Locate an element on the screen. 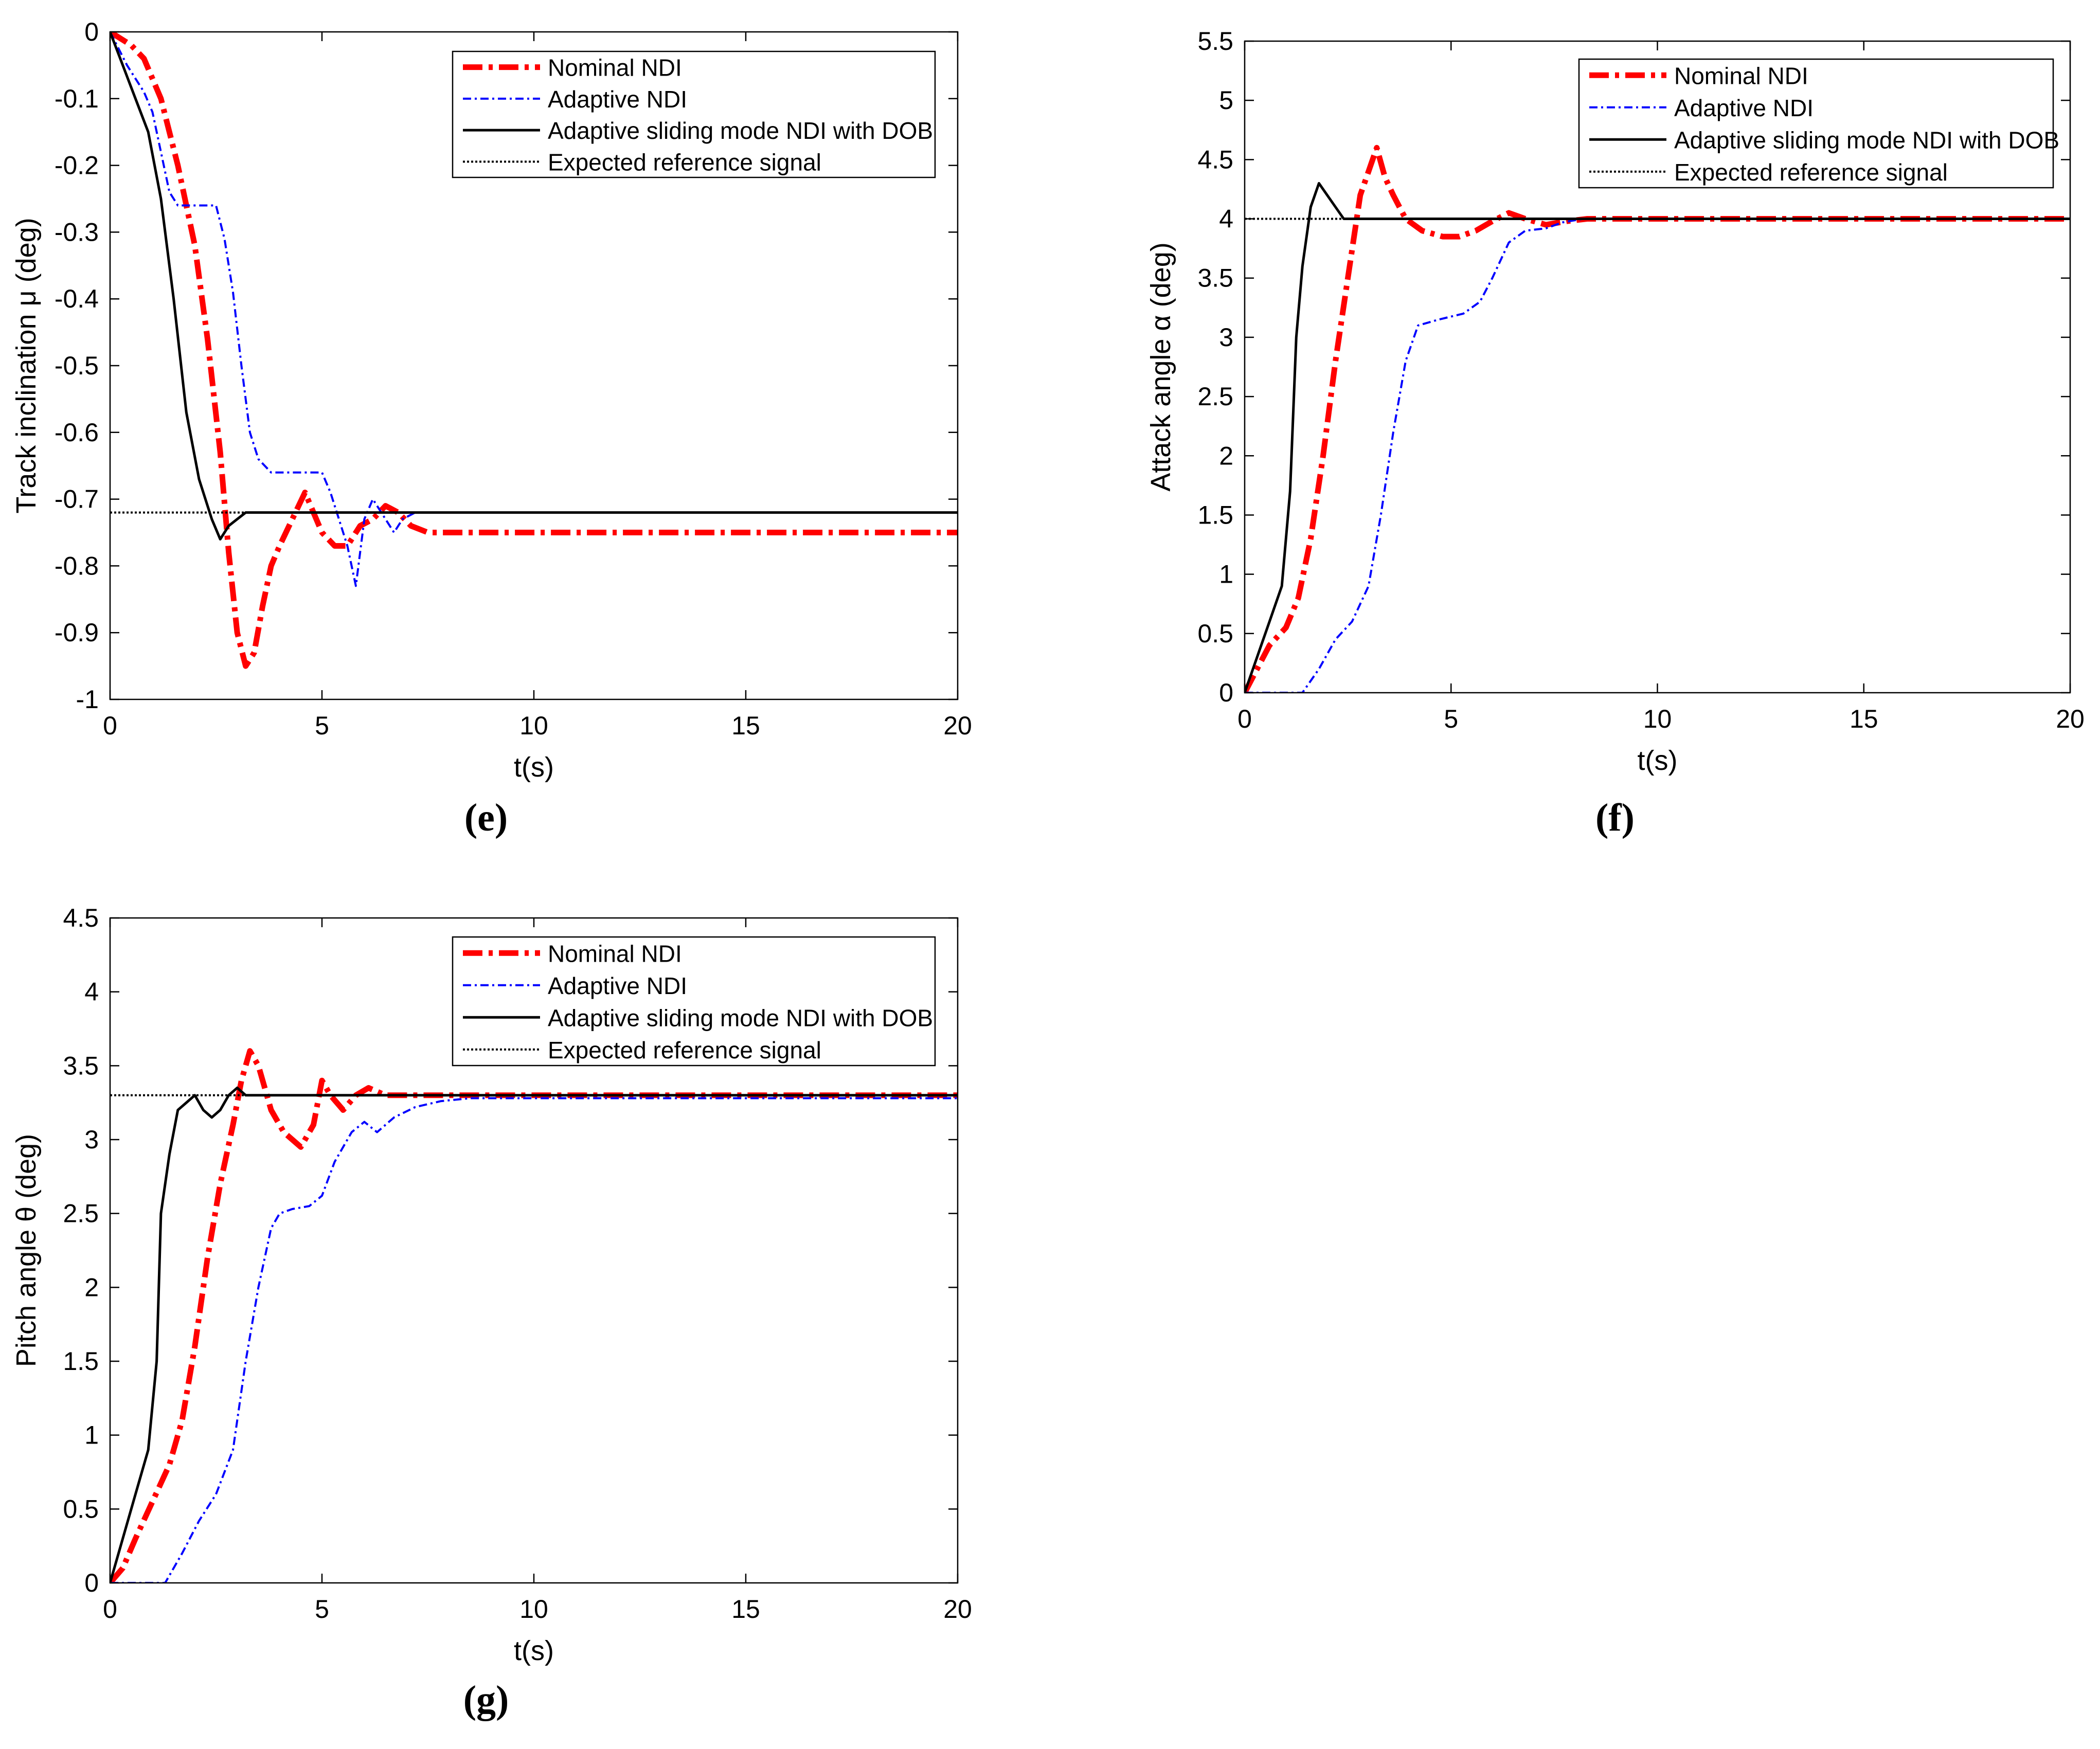 This screenshot has width=2100, height=1749. panel-caption: (g) is located at coordinates (486, 1700).